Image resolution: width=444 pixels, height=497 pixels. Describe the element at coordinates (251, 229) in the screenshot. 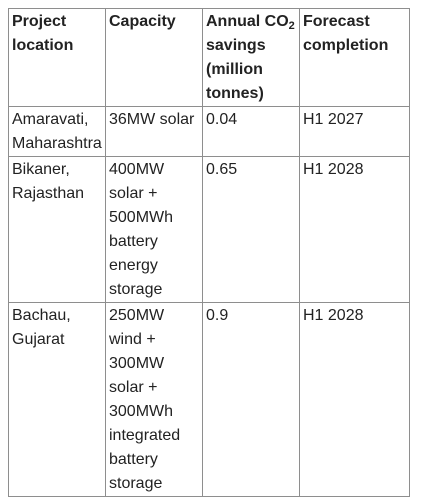

I see `cell-savings: 0.65` at that location.